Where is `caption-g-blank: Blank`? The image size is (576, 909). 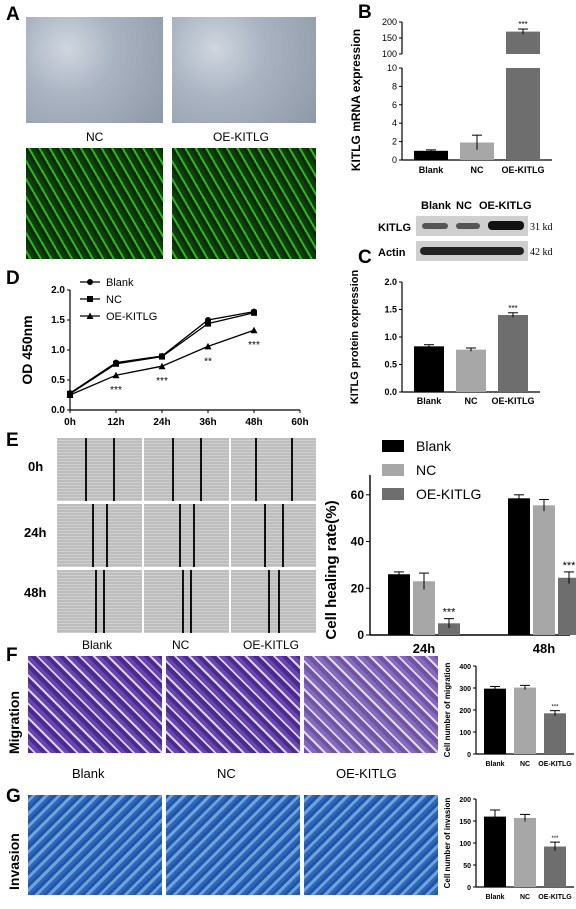
caption-g-blank: Blank is located at coordinates (88, 773).